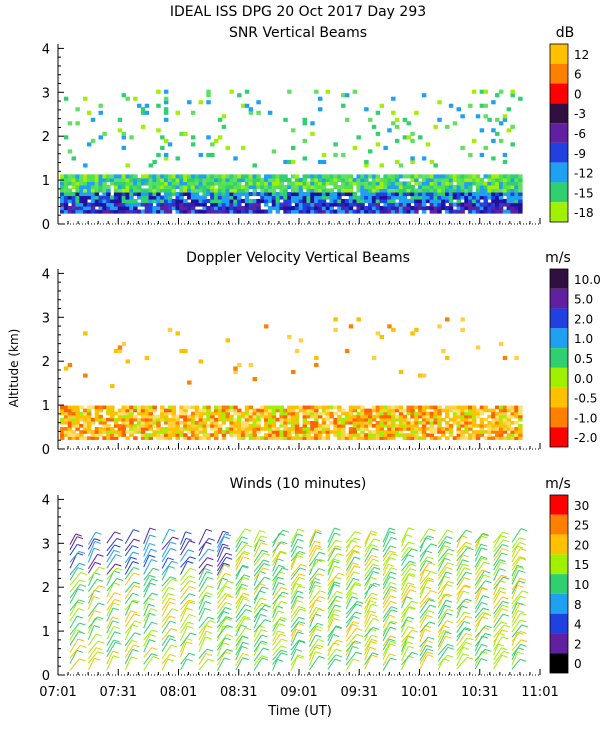  What do you see at coordinates (583, 379) in the screenshot?
I see `colorbar-label: 0.0` at bounding box center [583, 379].